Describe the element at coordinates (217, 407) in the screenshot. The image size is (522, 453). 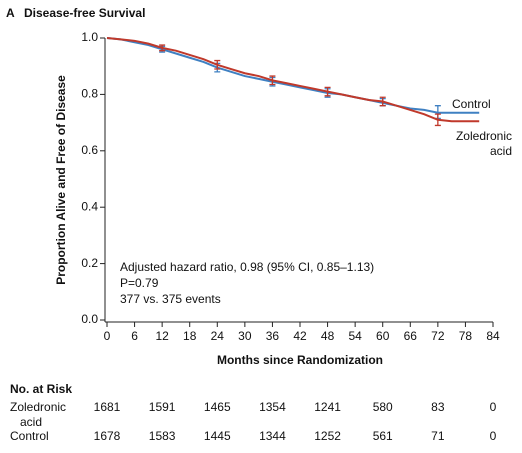
I see `risk-count: 1465` at that location.